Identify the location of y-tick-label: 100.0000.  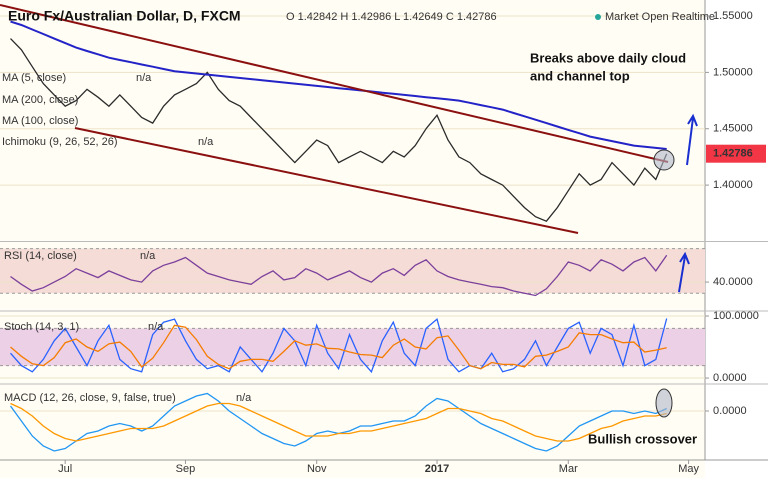
(736, 316).